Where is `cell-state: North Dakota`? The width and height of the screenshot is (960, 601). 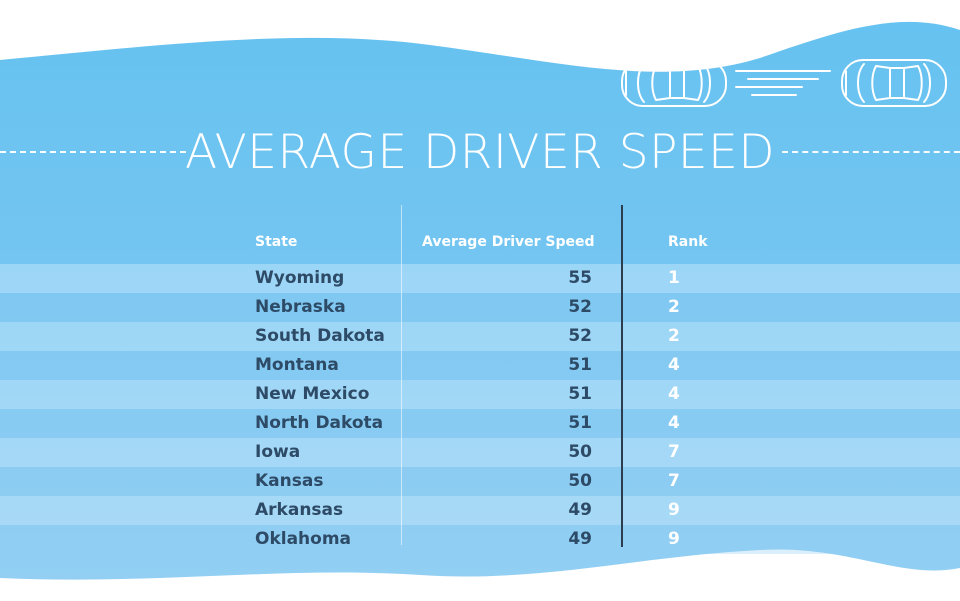
cell-state: North Dakota is located at coordinates (319, 423).